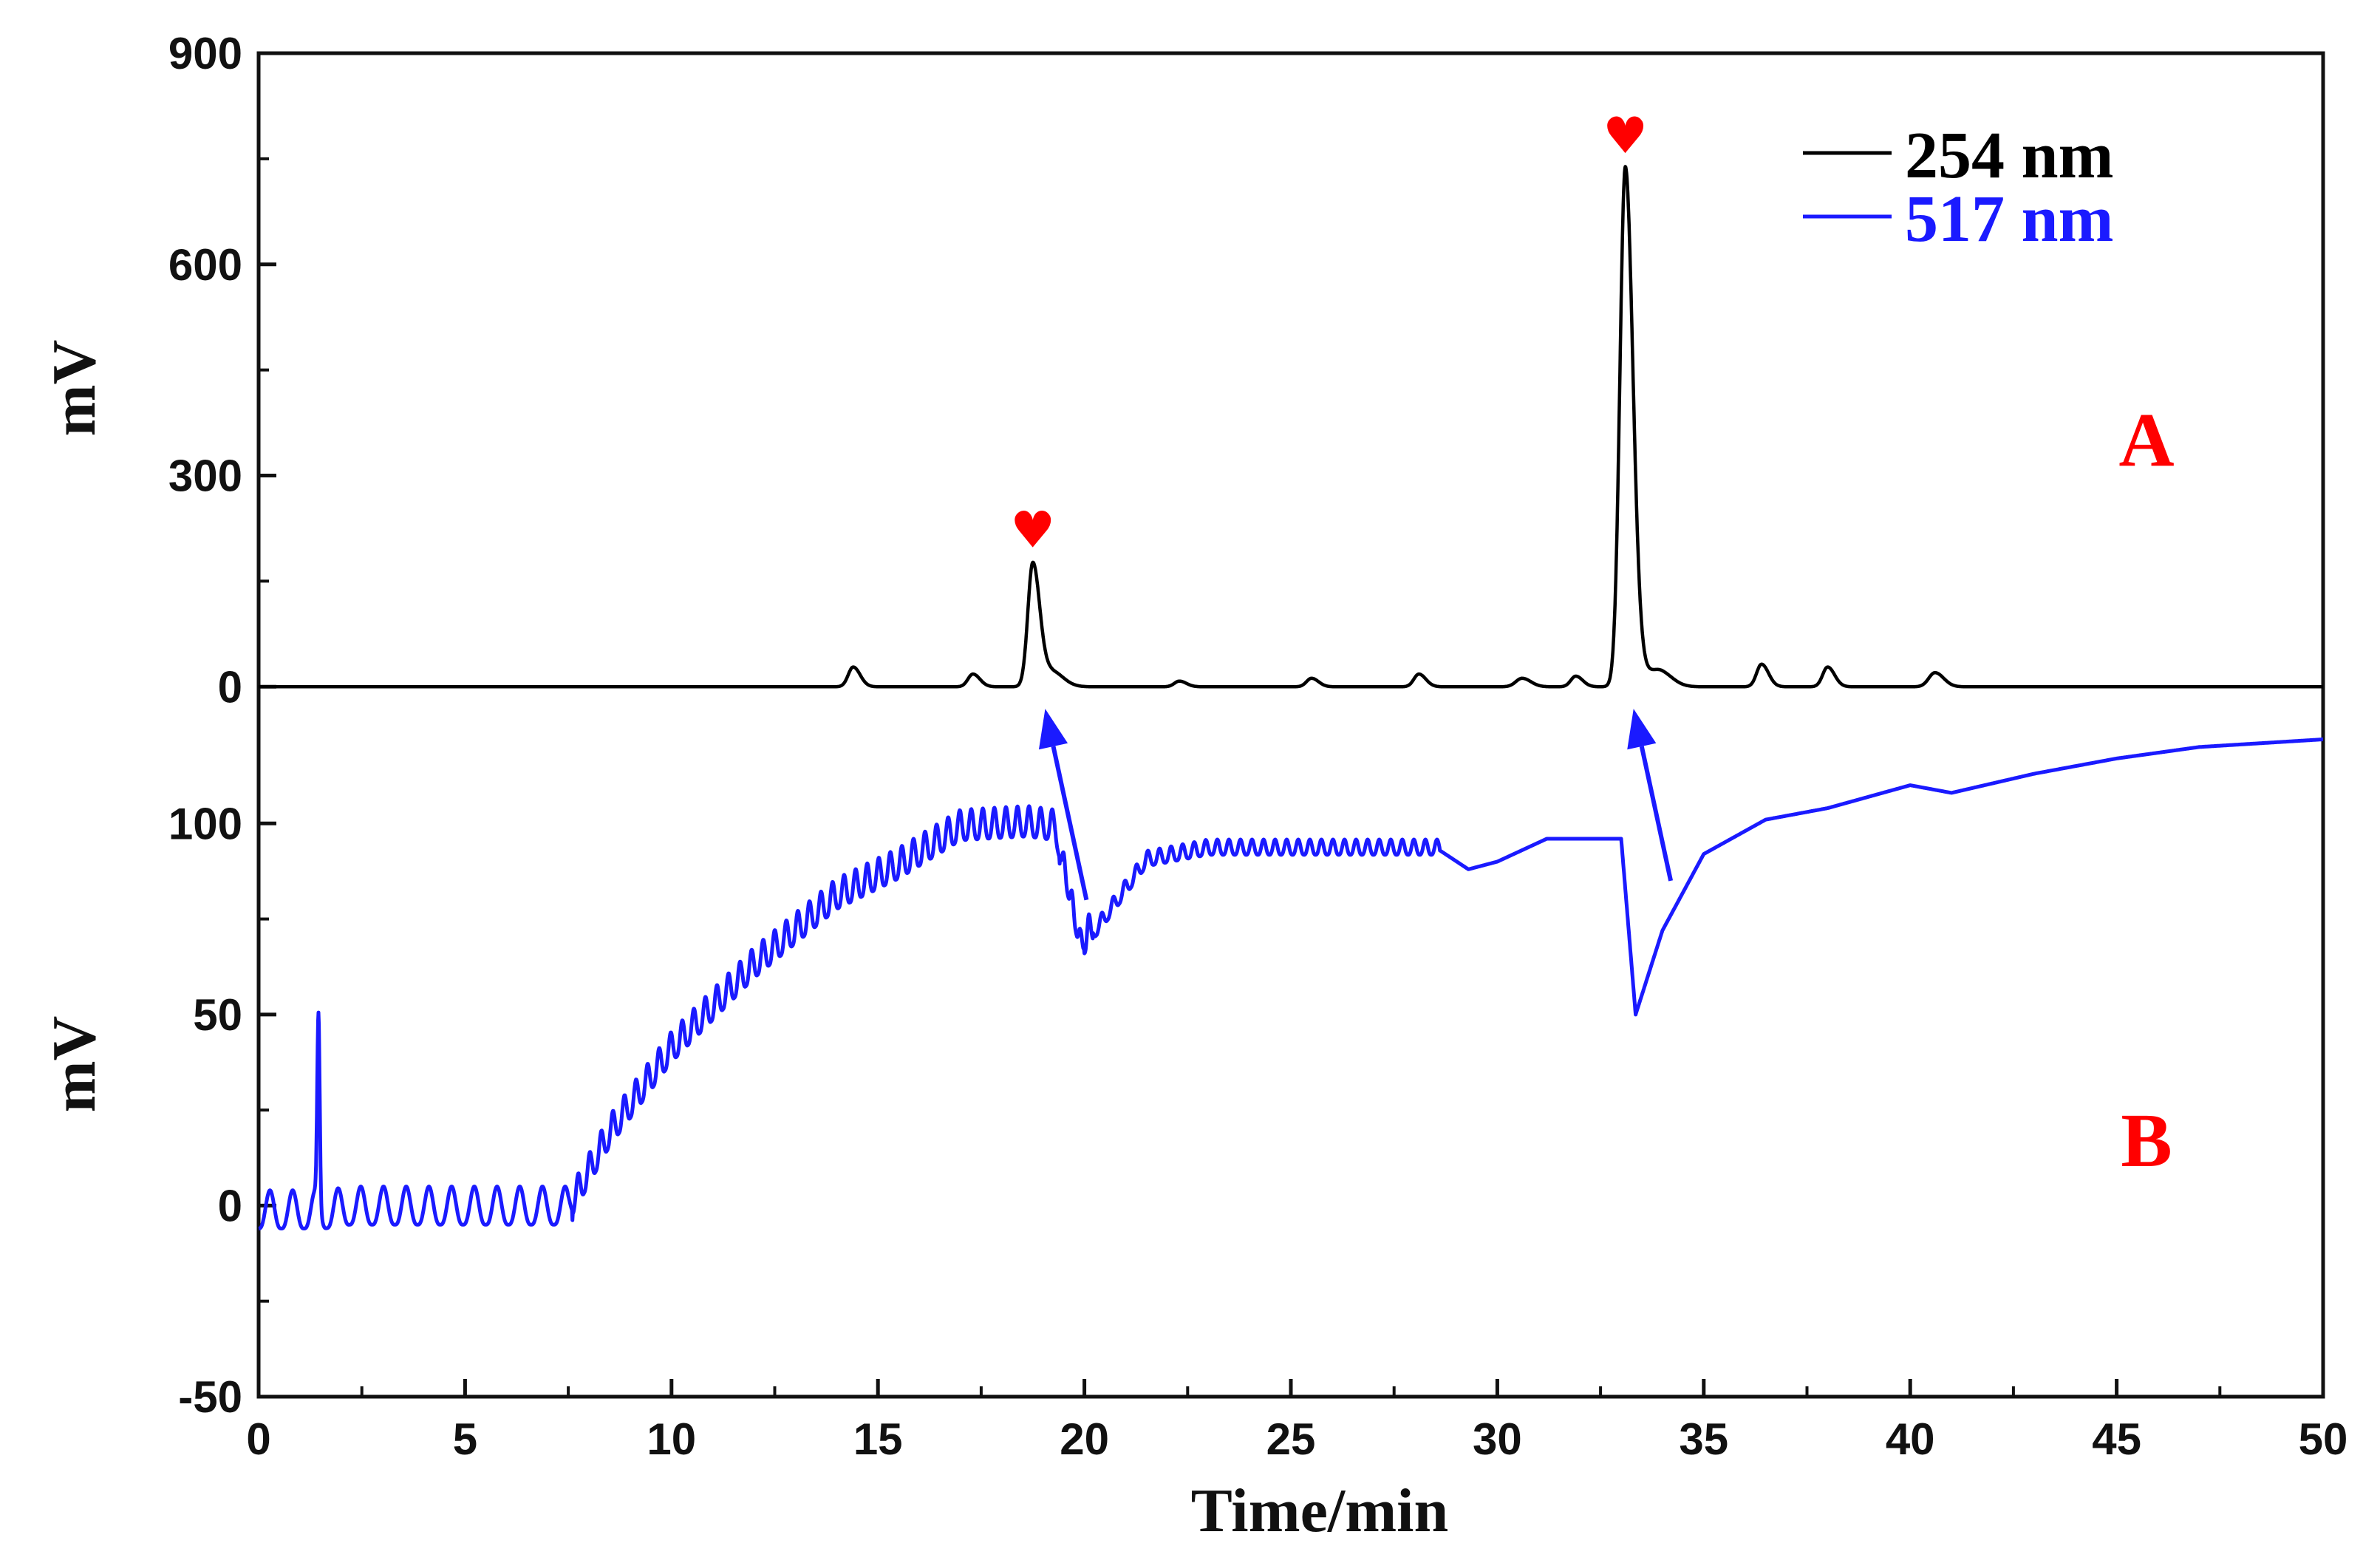  What do you see at coordinates (258, 1439) in the screenshot?
I see `x-tick-label-0: 0` at bounding box center [258, 1439].